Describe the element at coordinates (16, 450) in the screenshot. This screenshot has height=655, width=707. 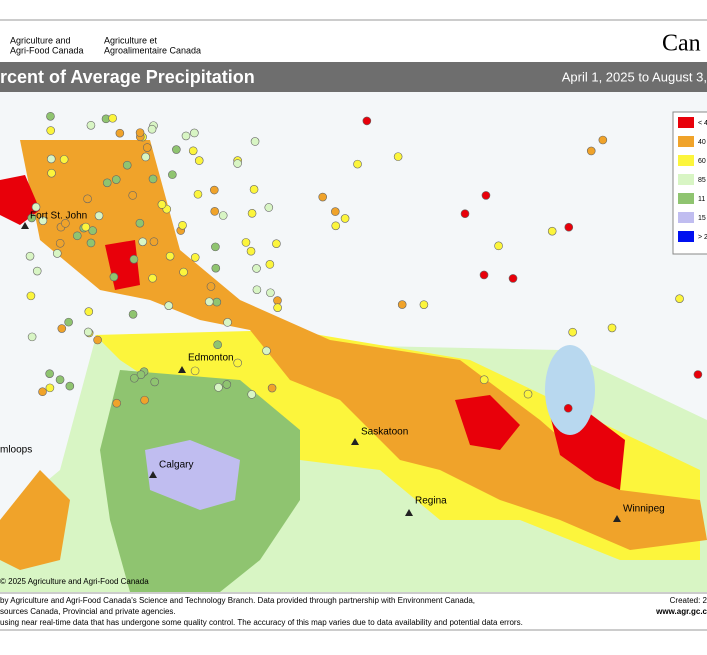
I see `city-label: mloops` at that location.